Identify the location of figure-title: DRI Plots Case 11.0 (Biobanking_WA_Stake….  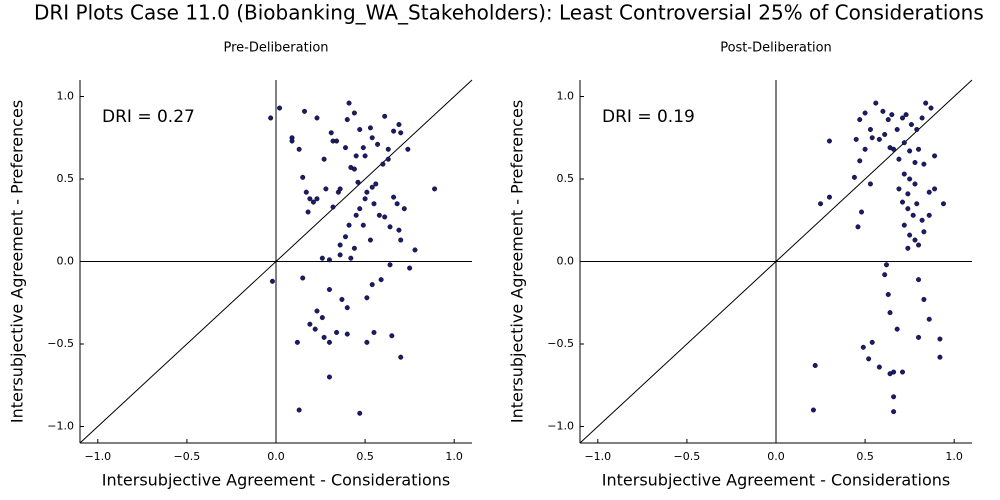
(509, 13).